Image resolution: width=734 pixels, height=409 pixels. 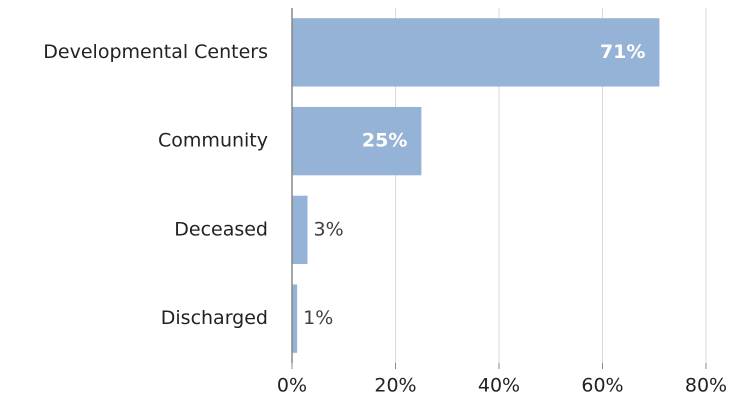 What do you see at coordinates (292, 386) in the screenshot?
I see `x-tick-label: 0%` at bounding box center [292, 386].